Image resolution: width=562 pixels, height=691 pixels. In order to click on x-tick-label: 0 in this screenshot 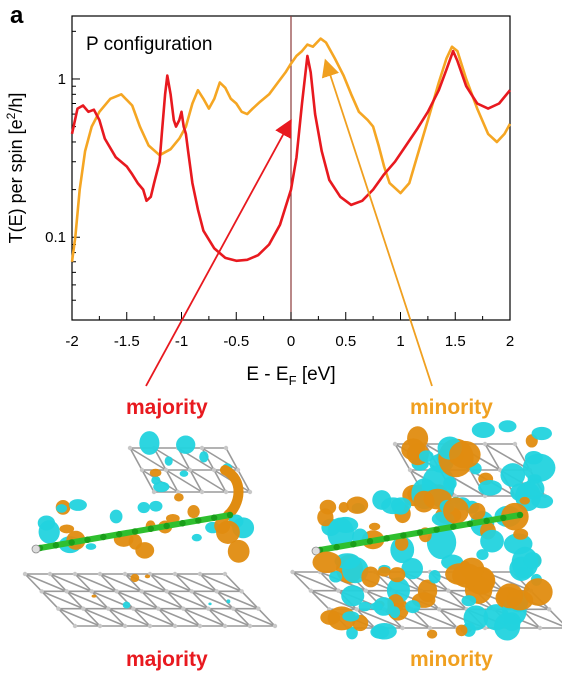, I will do `click(291, 341)`.